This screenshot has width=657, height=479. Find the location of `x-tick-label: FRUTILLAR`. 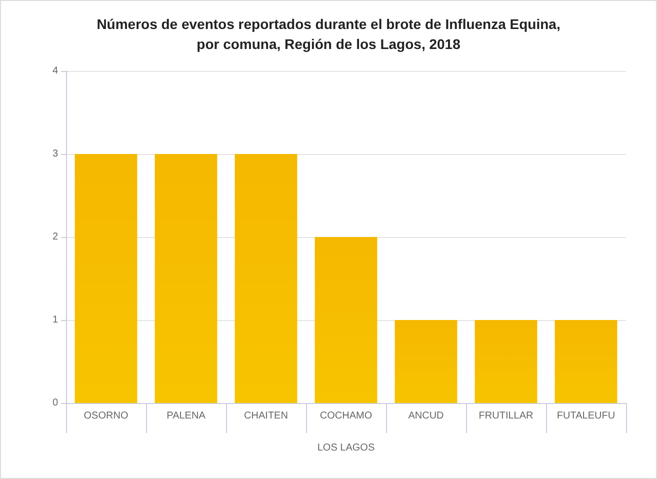

x-tick-label: FRUTILLAR is located at coordinates (506, 416).